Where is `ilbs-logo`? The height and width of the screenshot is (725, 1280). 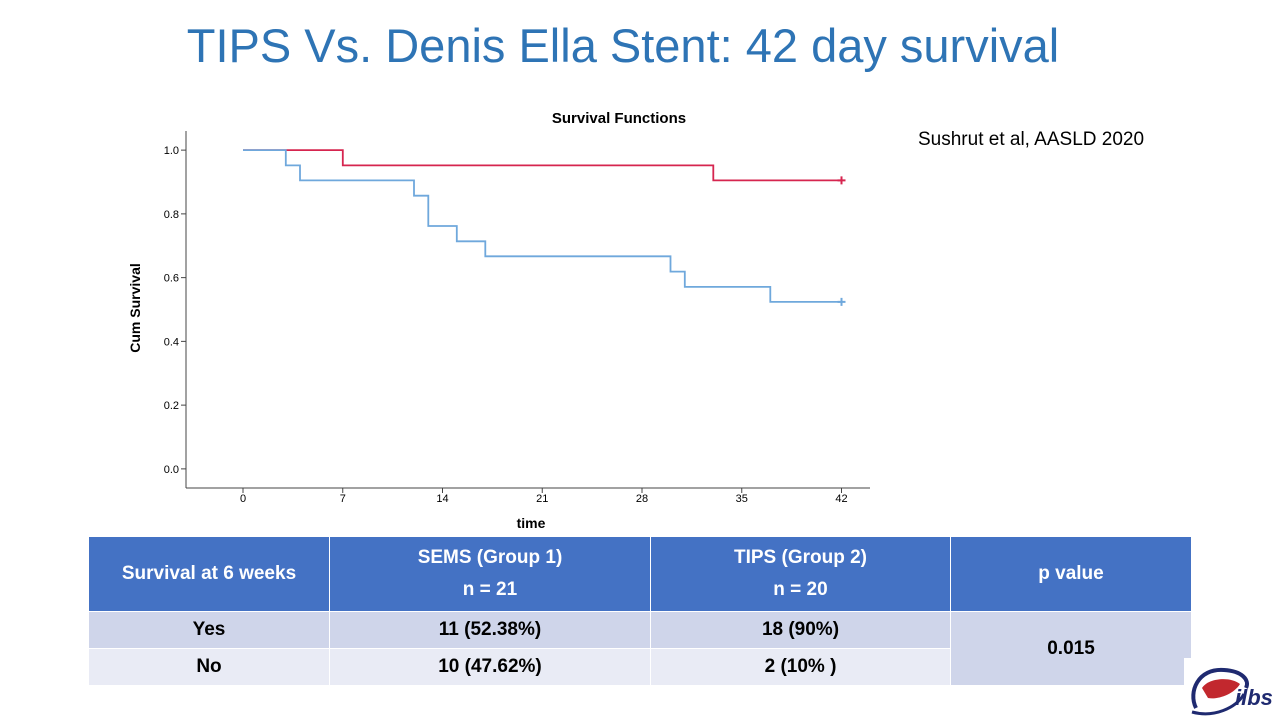
ilbs-logo is located at coordinates (1232, 689).